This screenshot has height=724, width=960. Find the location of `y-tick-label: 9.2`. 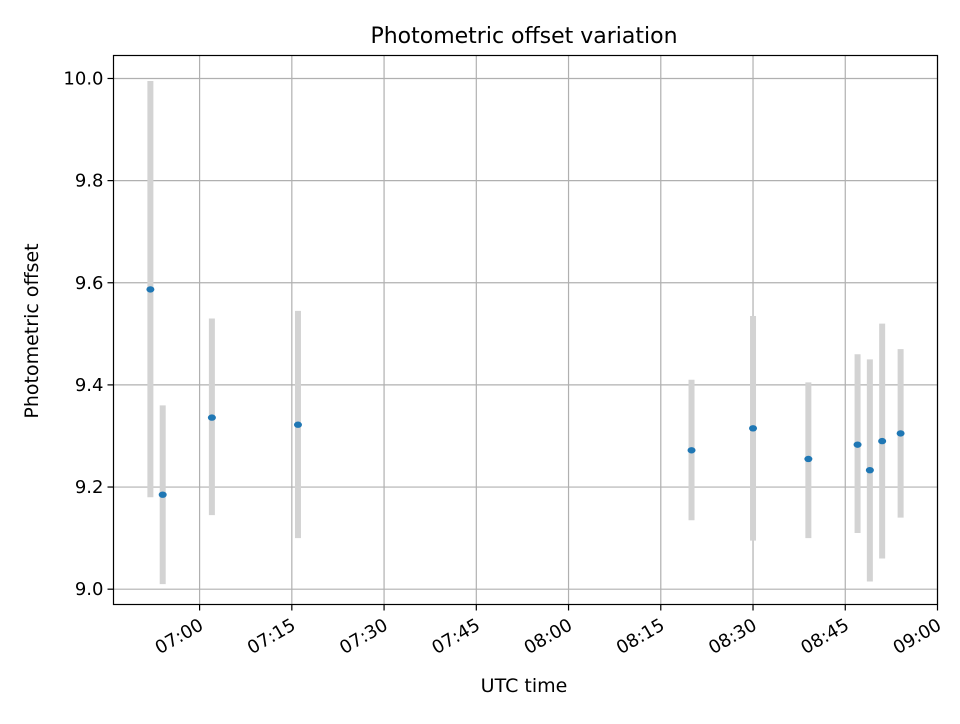

y-tick-label: 9.2 is located at coordinates (89, 487).